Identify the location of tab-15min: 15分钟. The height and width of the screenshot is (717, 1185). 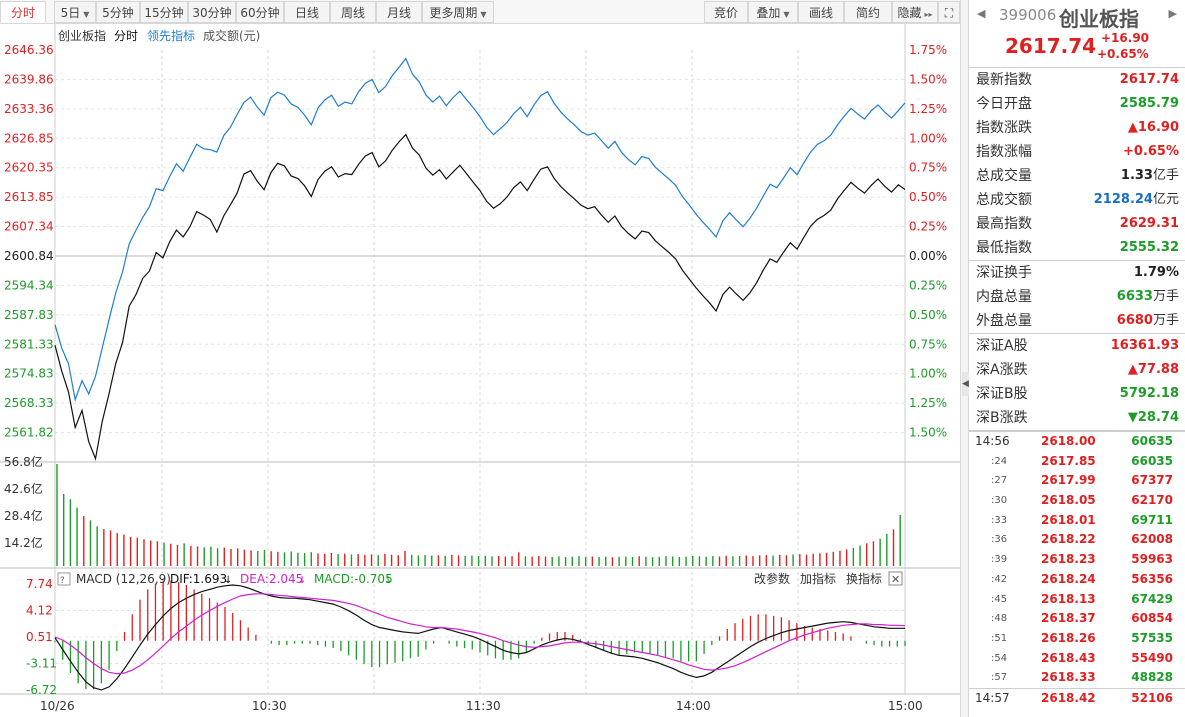
(164, 12).